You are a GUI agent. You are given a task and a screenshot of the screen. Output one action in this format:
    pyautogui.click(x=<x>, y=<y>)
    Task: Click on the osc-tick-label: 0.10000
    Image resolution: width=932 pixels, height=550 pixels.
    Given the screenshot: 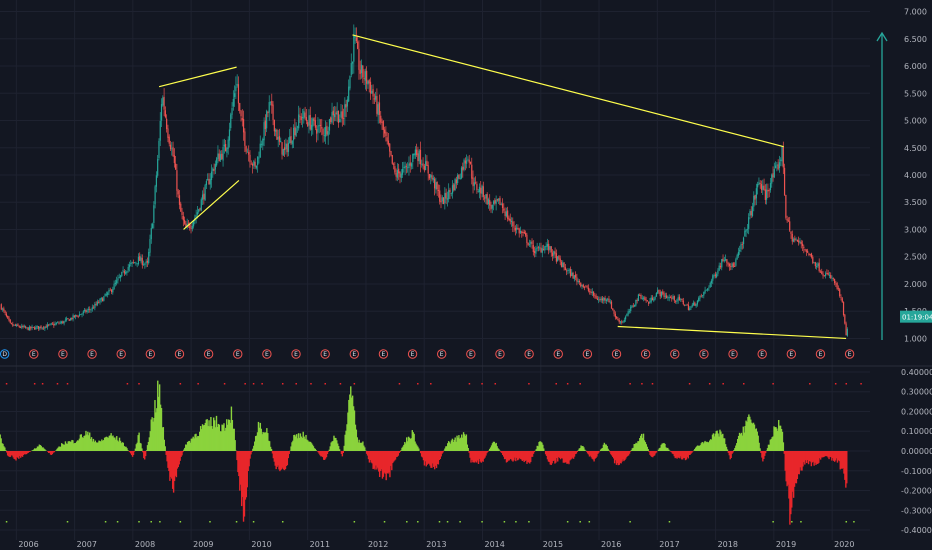 What is the action you would take?
    pyautogui.click(x=916, y=431)
    